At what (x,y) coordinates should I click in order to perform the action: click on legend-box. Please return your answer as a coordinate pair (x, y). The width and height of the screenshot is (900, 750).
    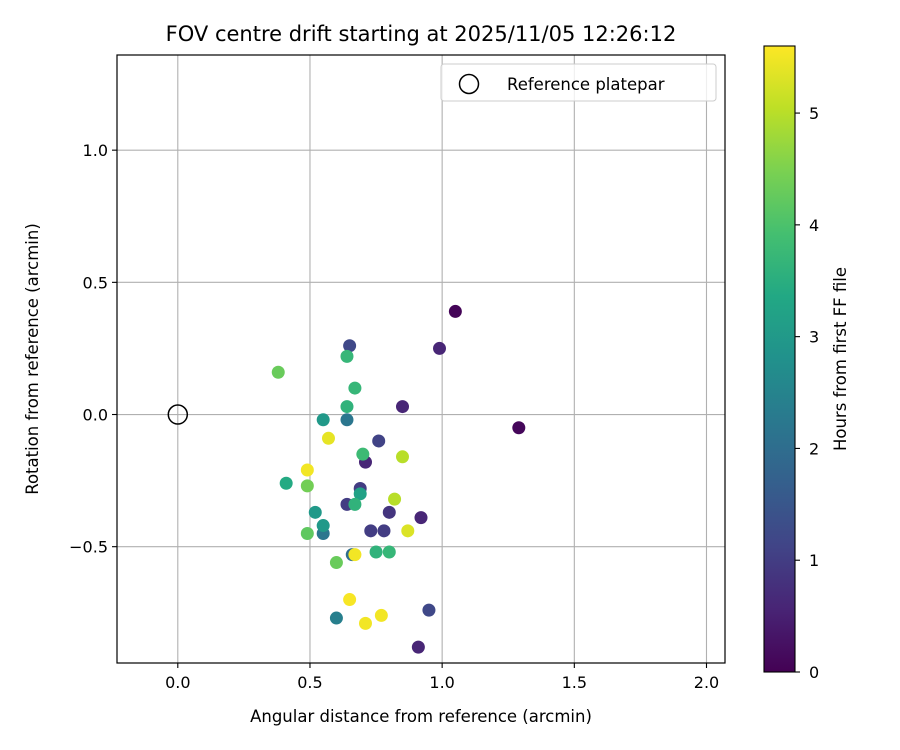
    Looking at the image, I should click on (578, 82).